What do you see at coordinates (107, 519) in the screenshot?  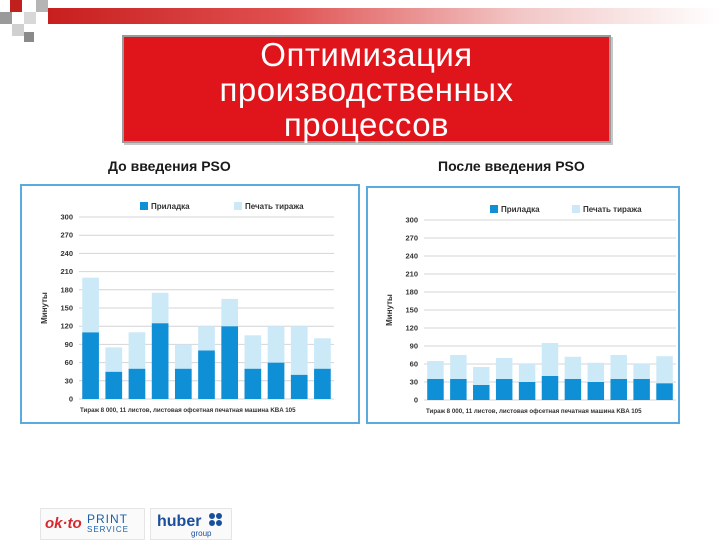 I see `logo-left-part2: PRINT` at bounding box center [107, 519].